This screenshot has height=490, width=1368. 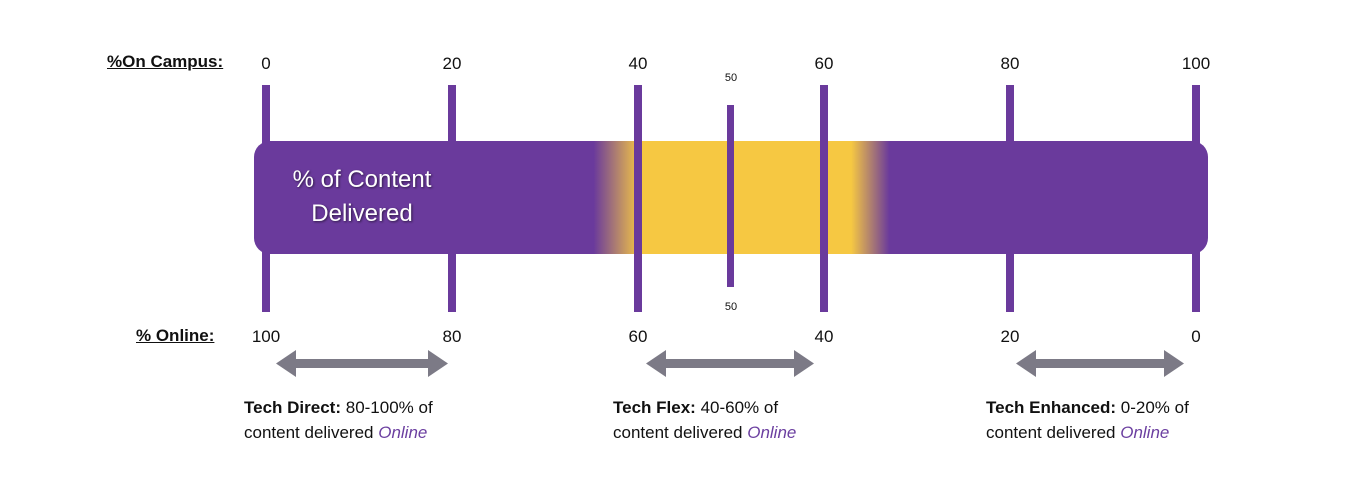 I want to click on category-name: Tech Enhanced:, so click(x=1051, y=407).